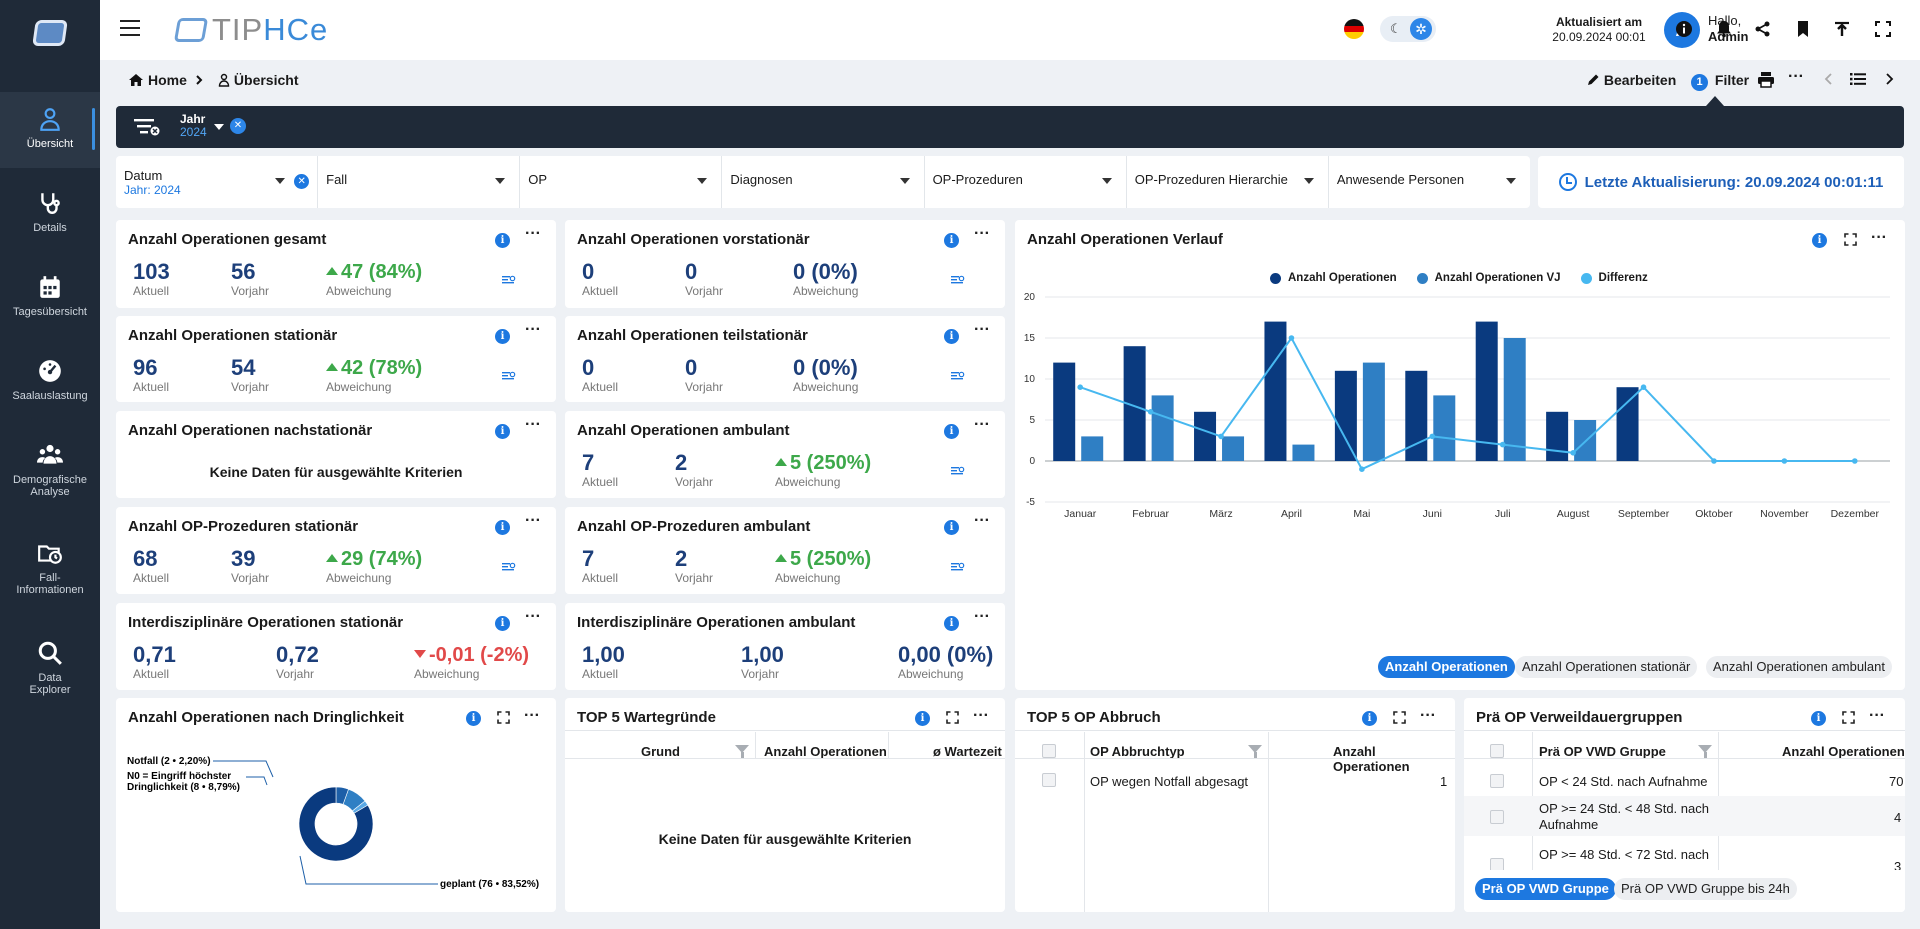  I want to click on legend-item: Anzahl Operationen VJ, so click(1488, 278).